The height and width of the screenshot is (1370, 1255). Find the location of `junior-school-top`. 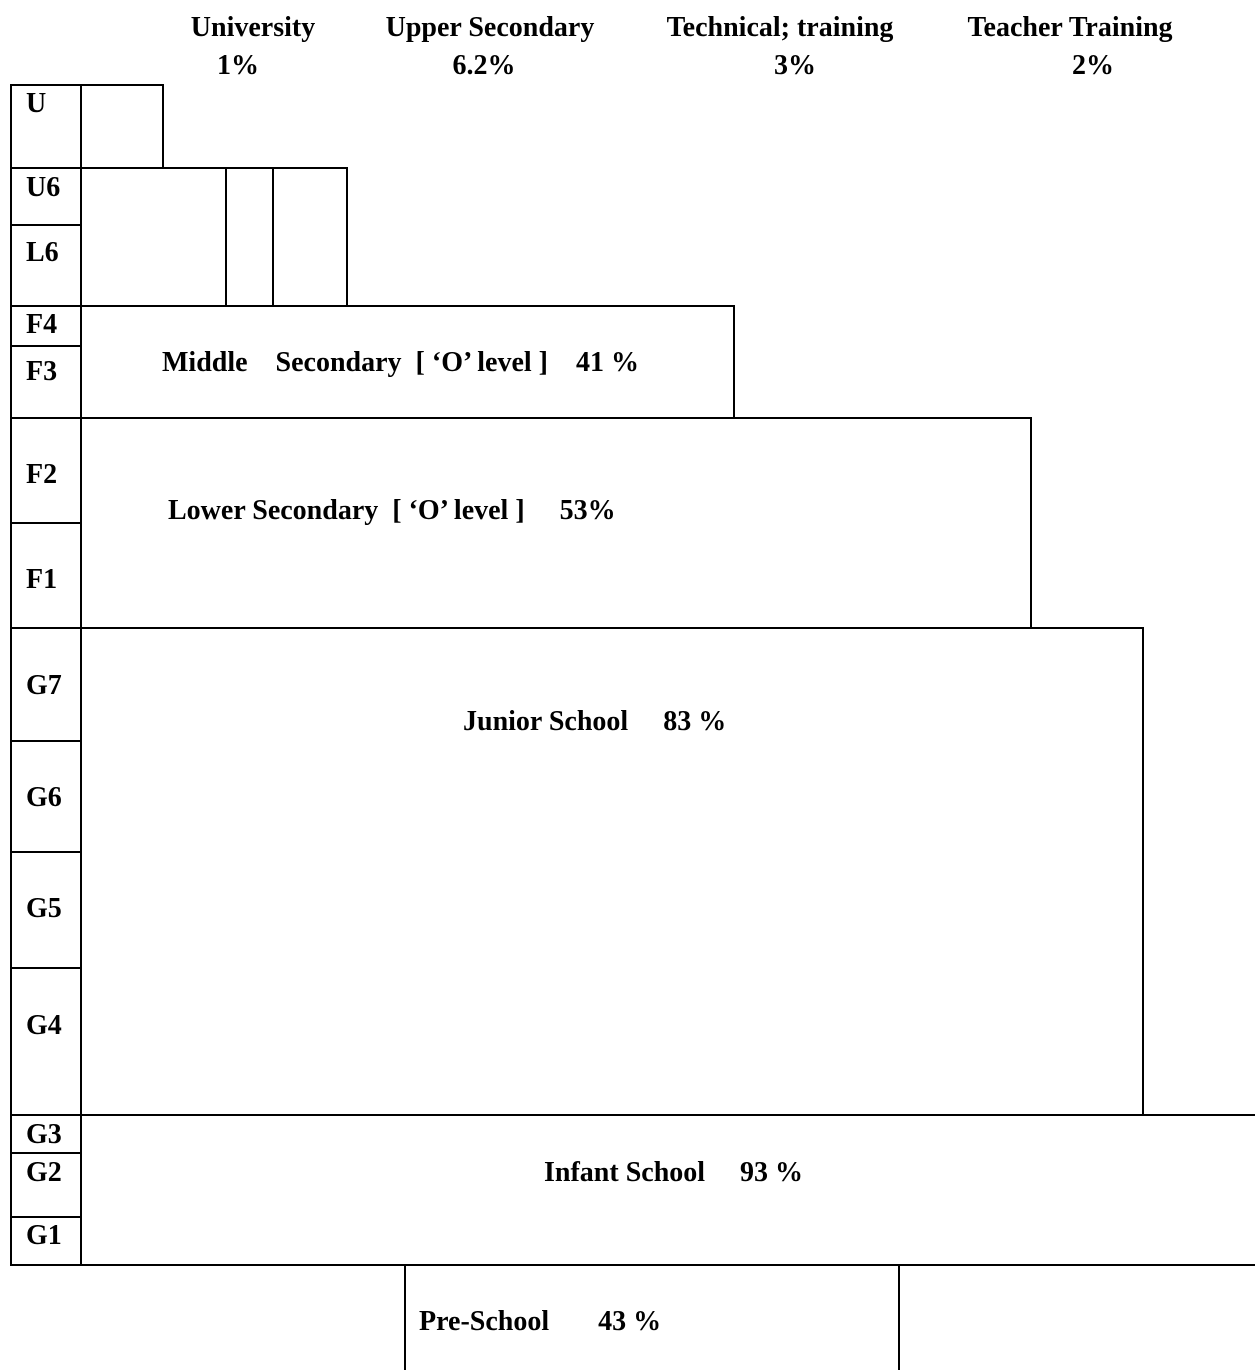

junior-school-top is located at coordinates (577, 628).